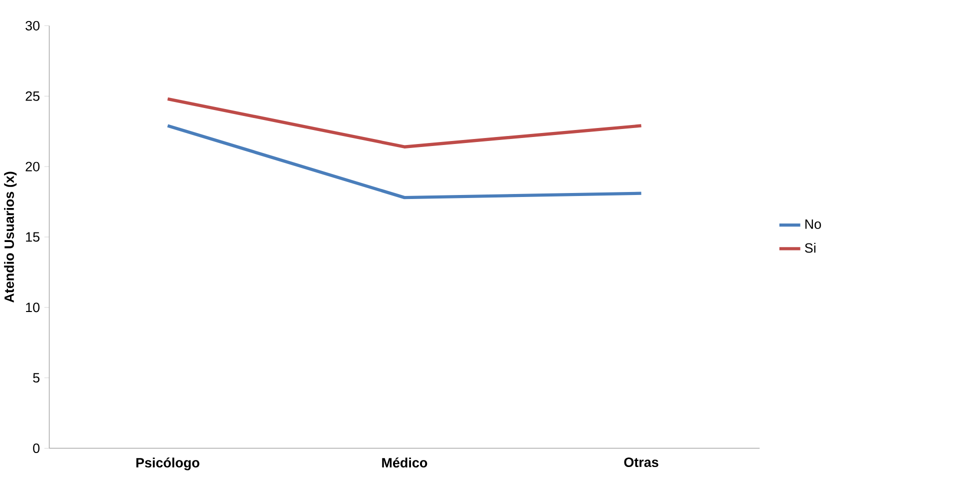 The image size is (965, 486). I want to click on x-tick-label: Psicólogo, so click(168, 464).